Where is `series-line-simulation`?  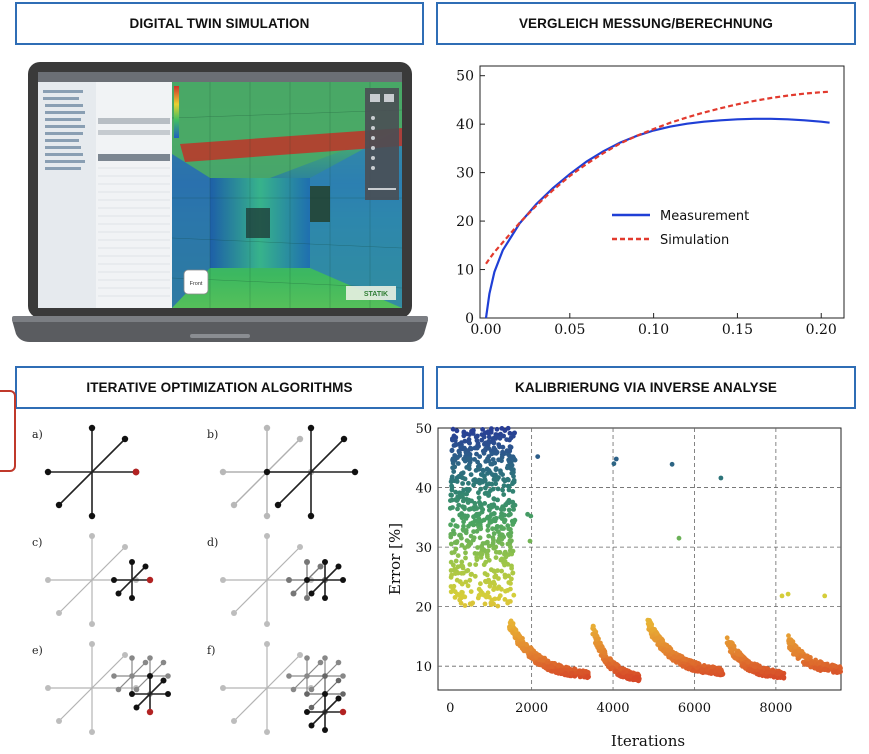 series-line-simulation is located at coordinates (657, 177).